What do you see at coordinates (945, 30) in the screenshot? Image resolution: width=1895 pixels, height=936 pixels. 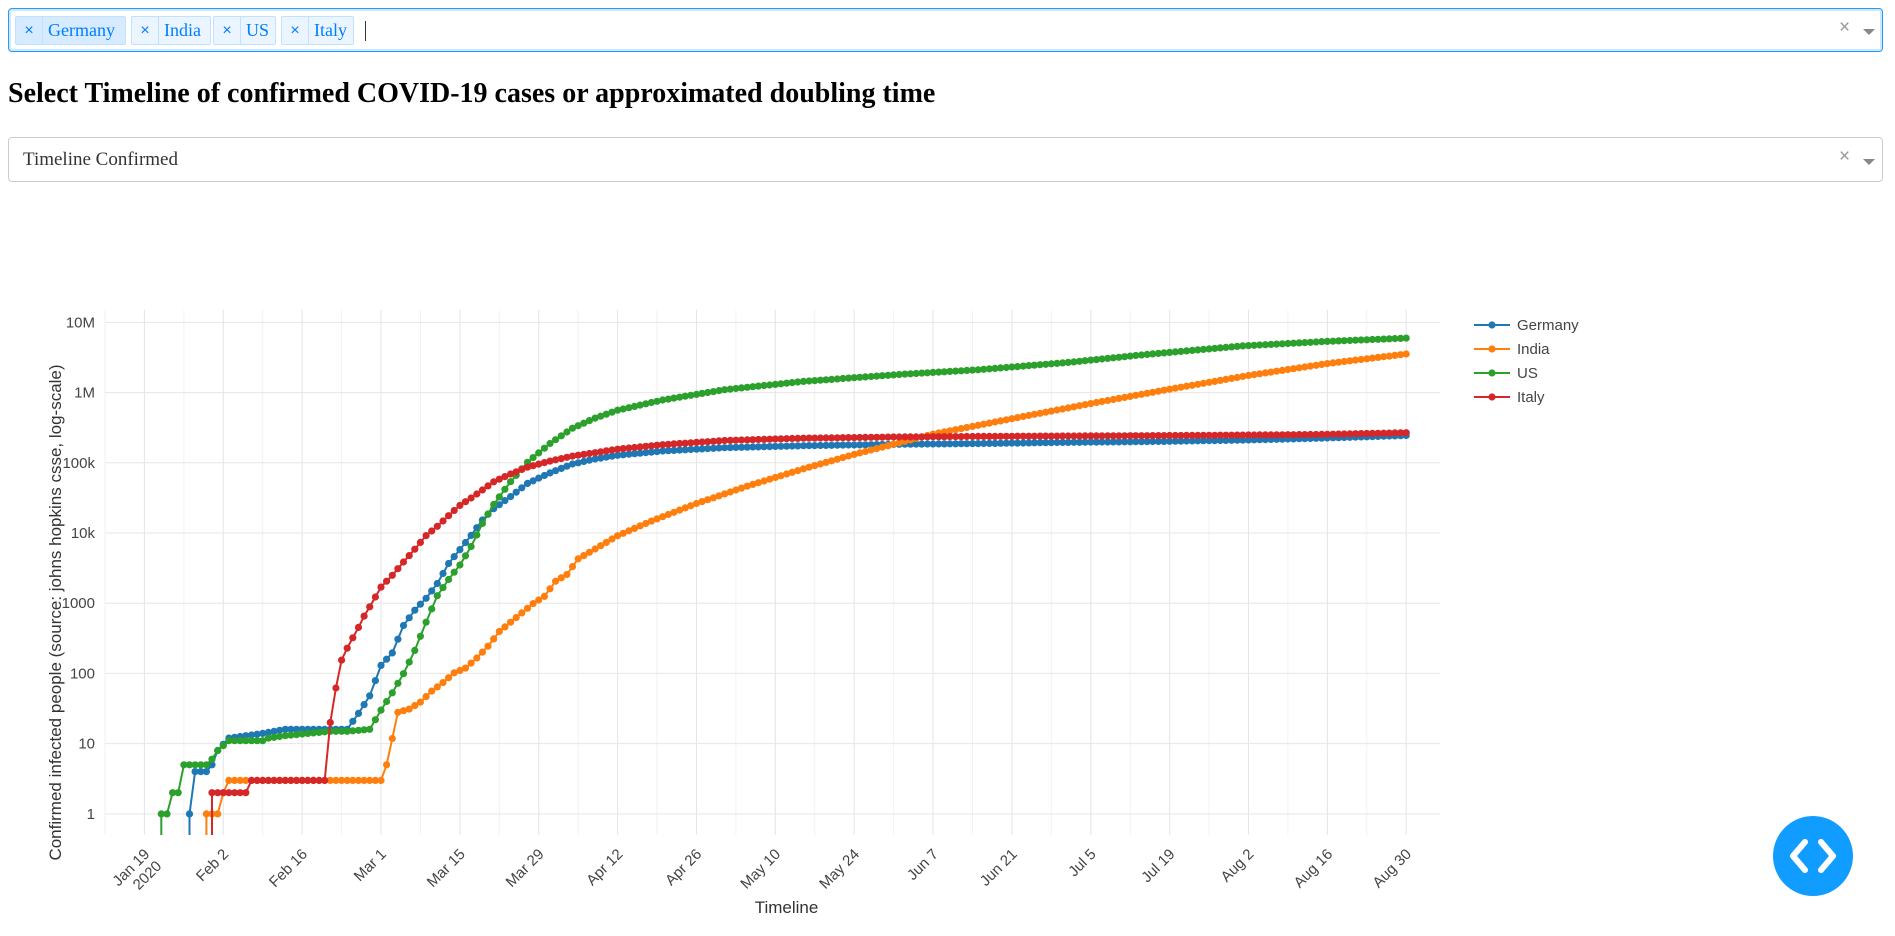 I see `country-multiselect: × Germany × India × US × Italy ×` at bounding box center [945, 30].